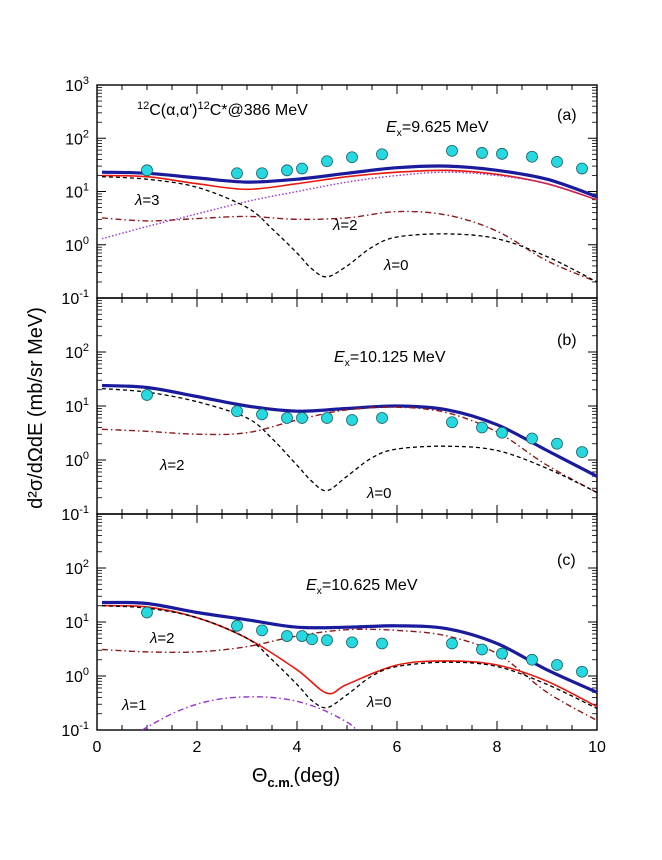 The height and width of the screenshot is (860, 662). I want to click on curve-label: λ=3, so click(147, 200).